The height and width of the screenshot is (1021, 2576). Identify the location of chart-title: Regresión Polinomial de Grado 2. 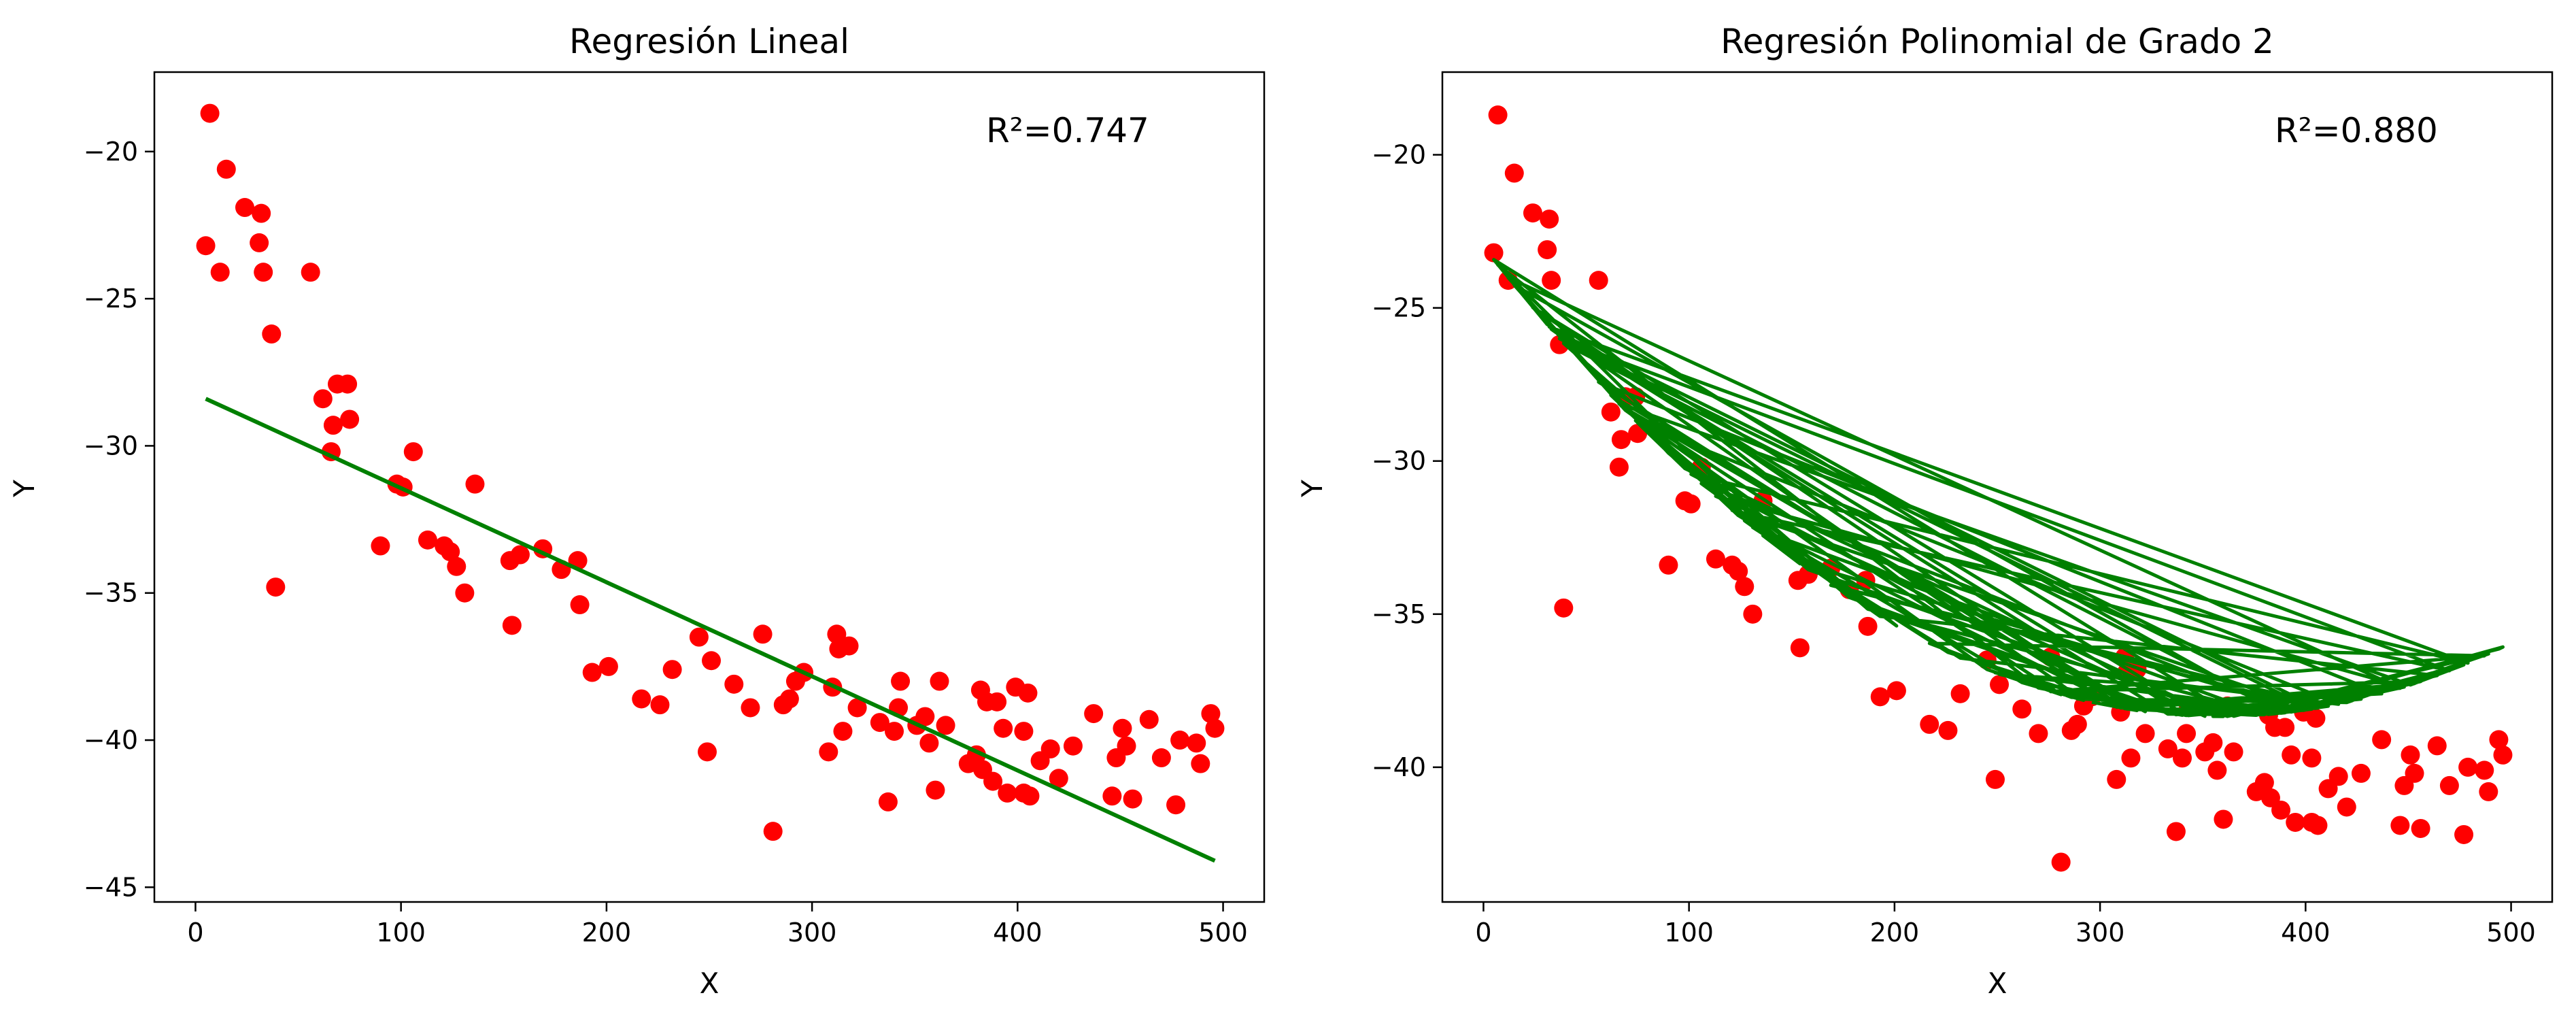
(1997, 41).